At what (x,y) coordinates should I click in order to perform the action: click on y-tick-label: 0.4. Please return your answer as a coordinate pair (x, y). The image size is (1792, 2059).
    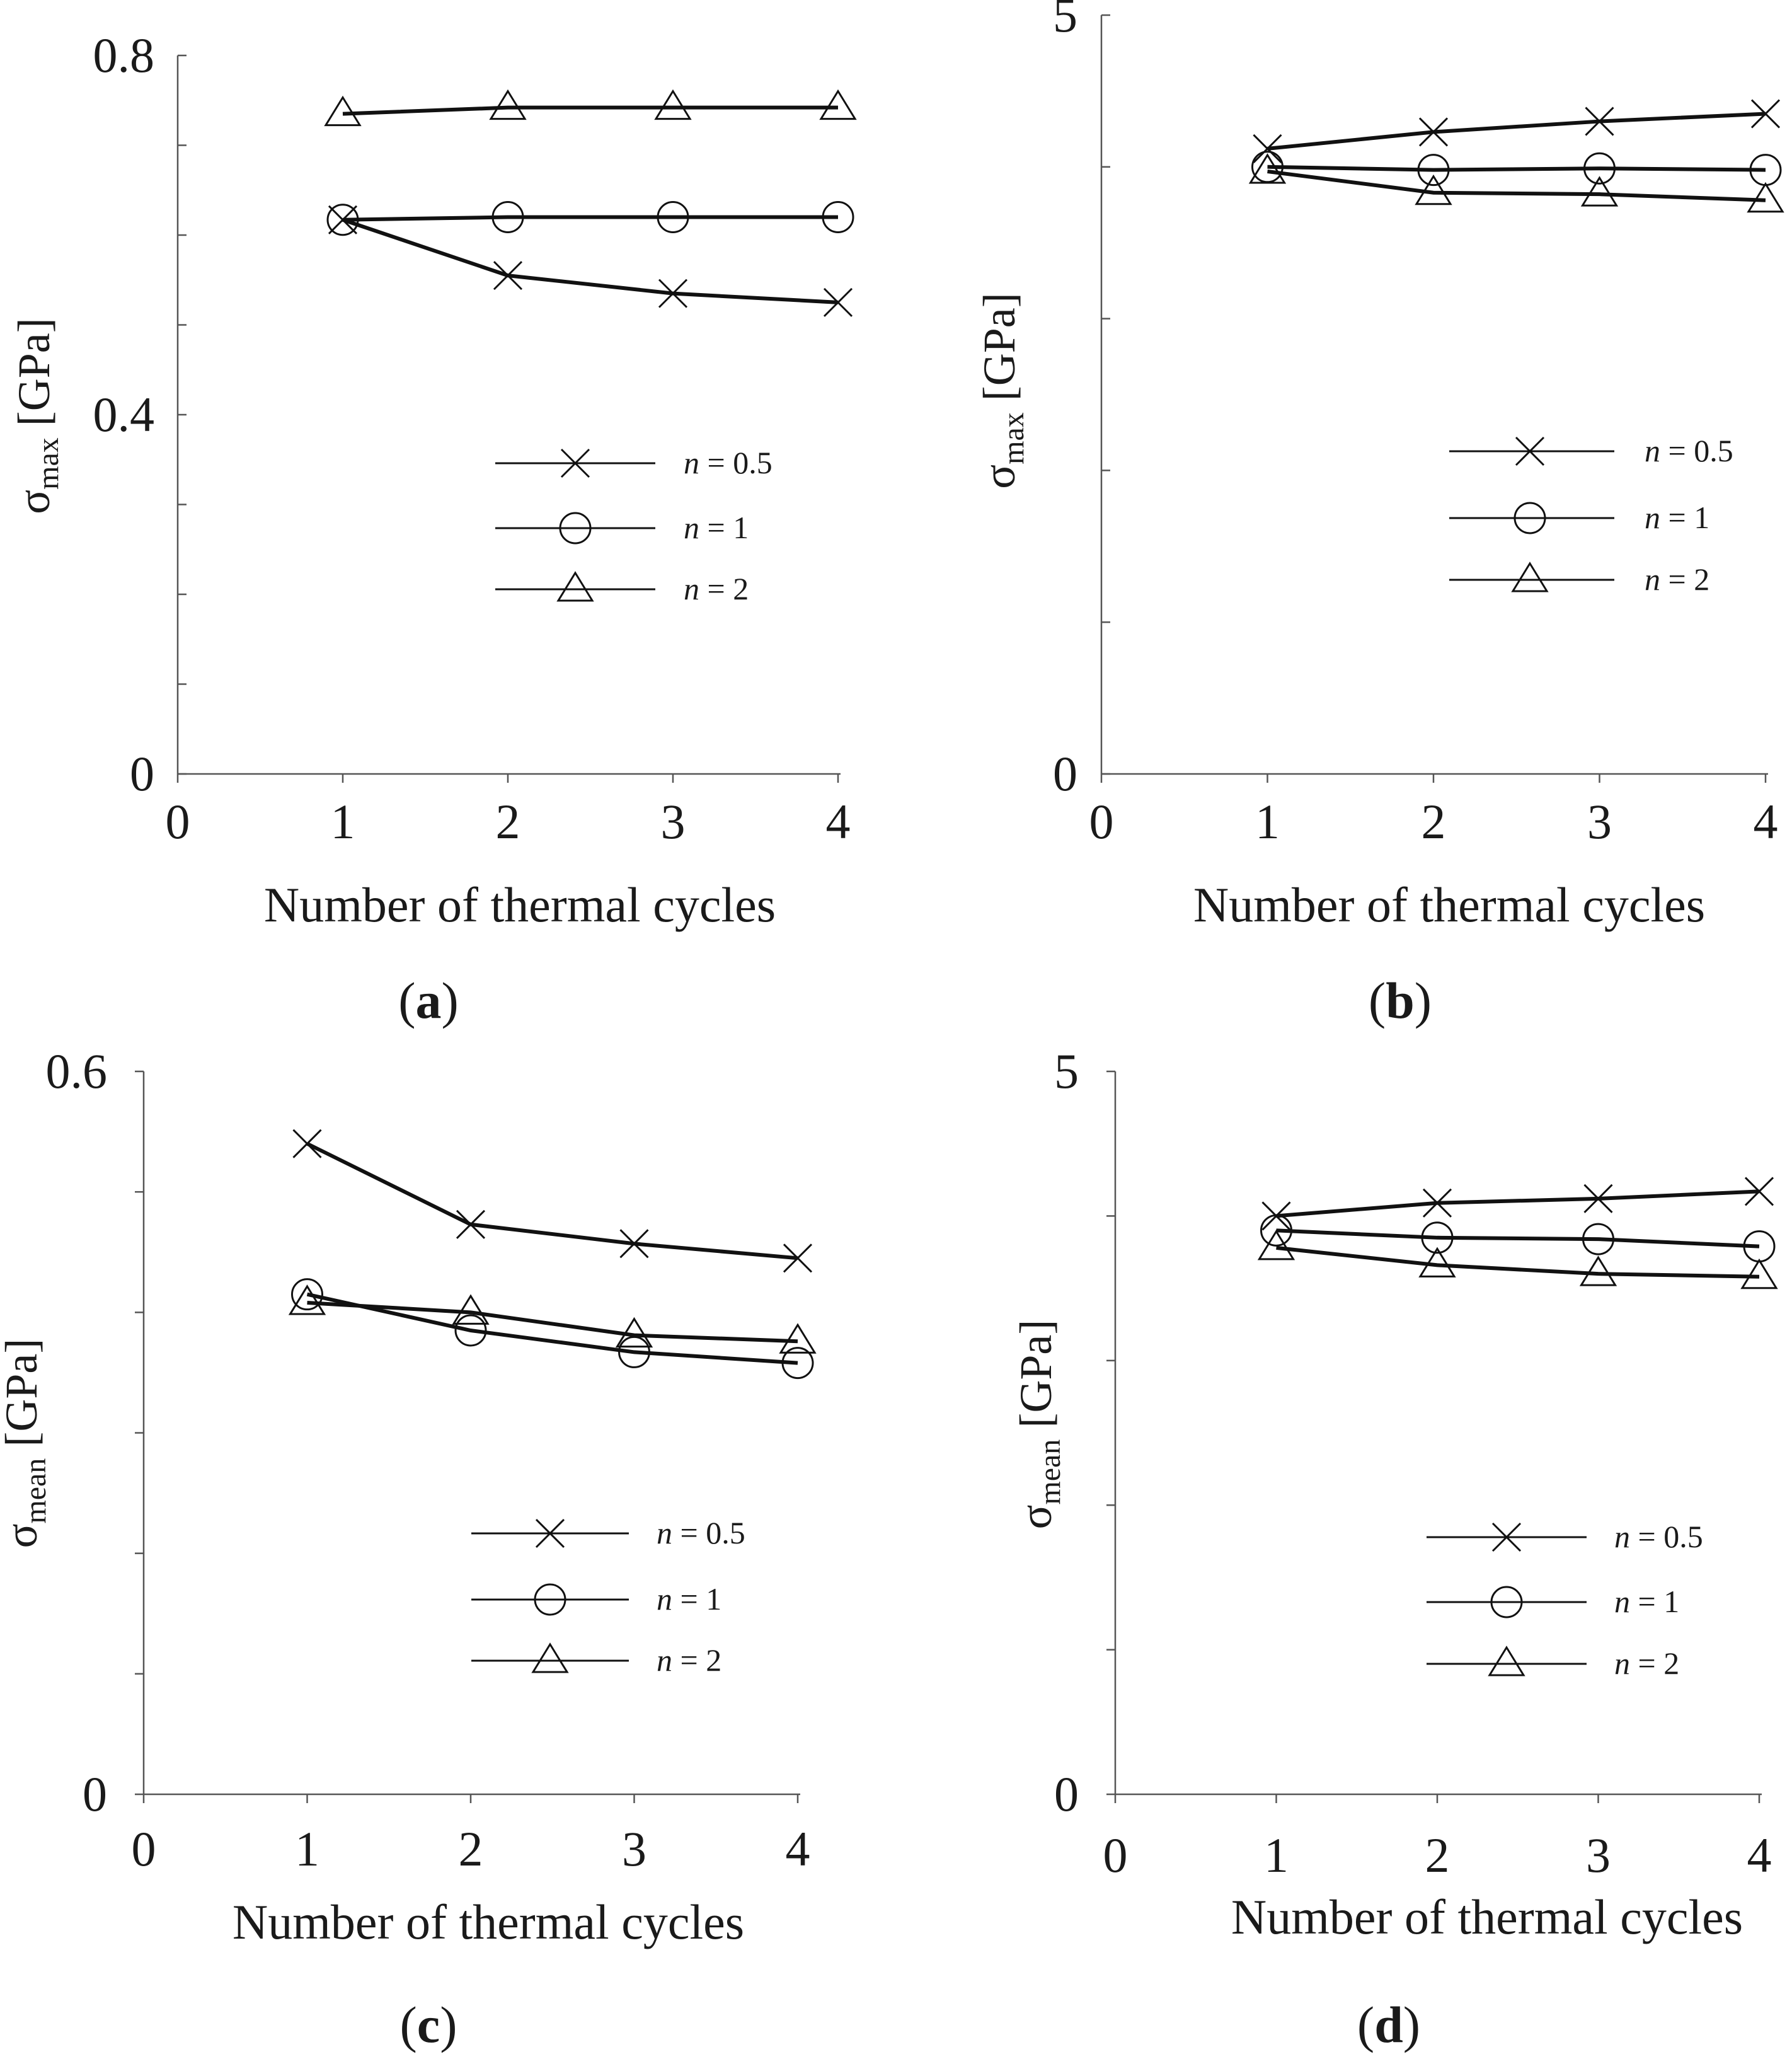
    Looking at the image, I should click on (124, 414).